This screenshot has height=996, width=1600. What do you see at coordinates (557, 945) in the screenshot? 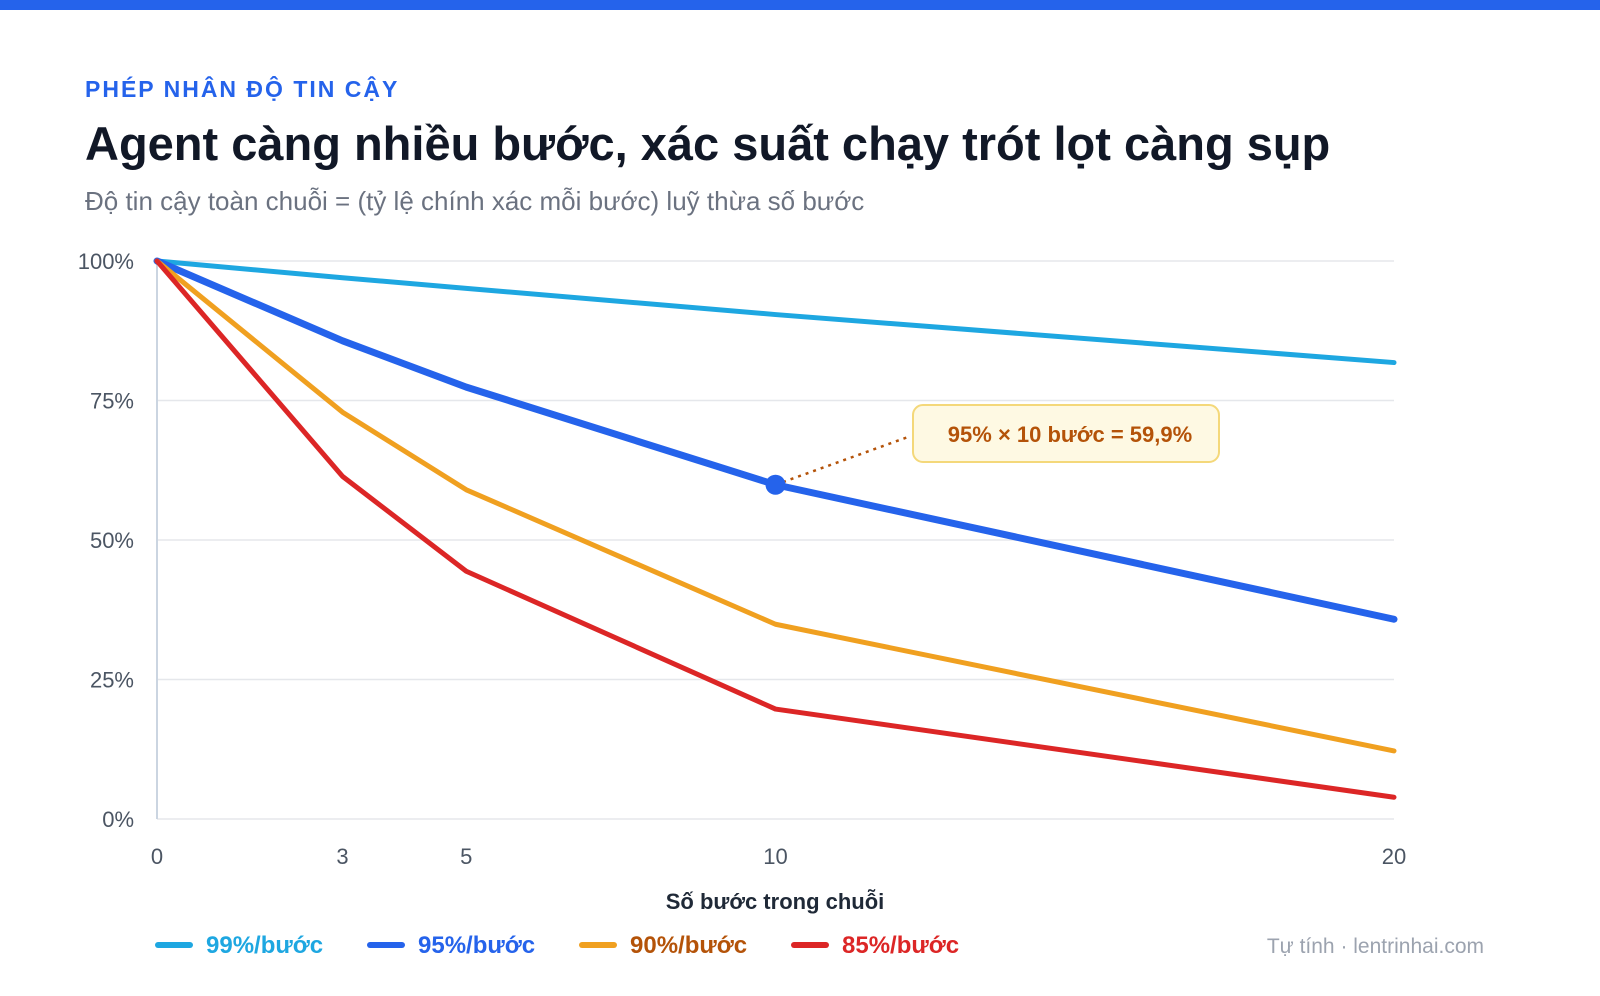
I see `legend: 99%/bước 95%/bước 90%/bước 85%/bước` at bounding box center [557, 945].